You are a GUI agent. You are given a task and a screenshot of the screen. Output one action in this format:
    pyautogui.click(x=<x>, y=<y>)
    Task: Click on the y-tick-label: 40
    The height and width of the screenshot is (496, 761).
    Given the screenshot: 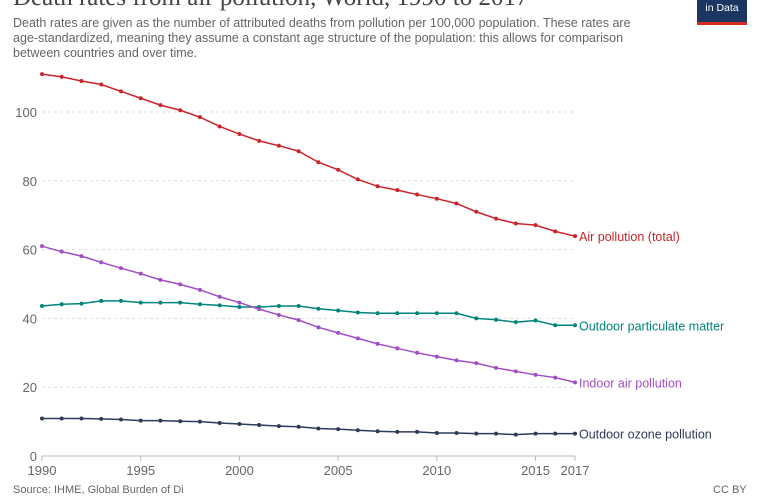 What is the action you would take?
    pyautogui.click(x=30, y=318)
    